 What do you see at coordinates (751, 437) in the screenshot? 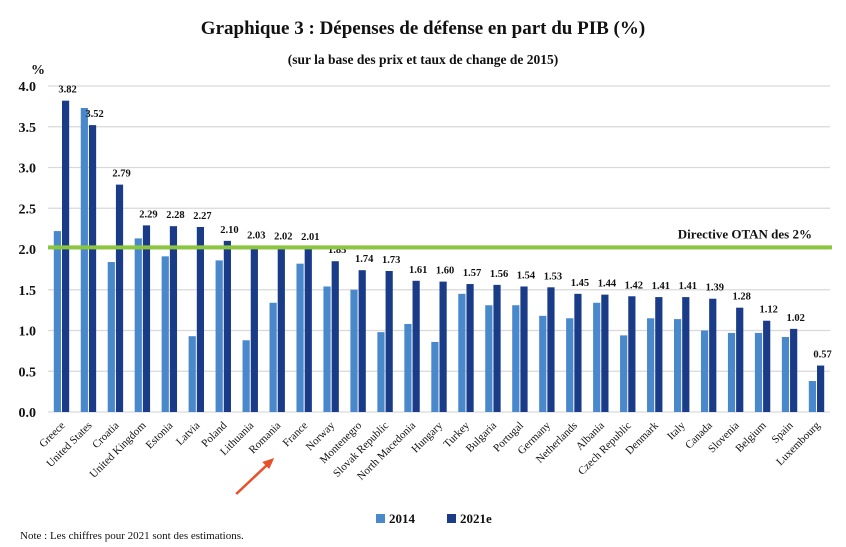
I see `x-tick-label: Belgium` at bounding box center [751, 437].